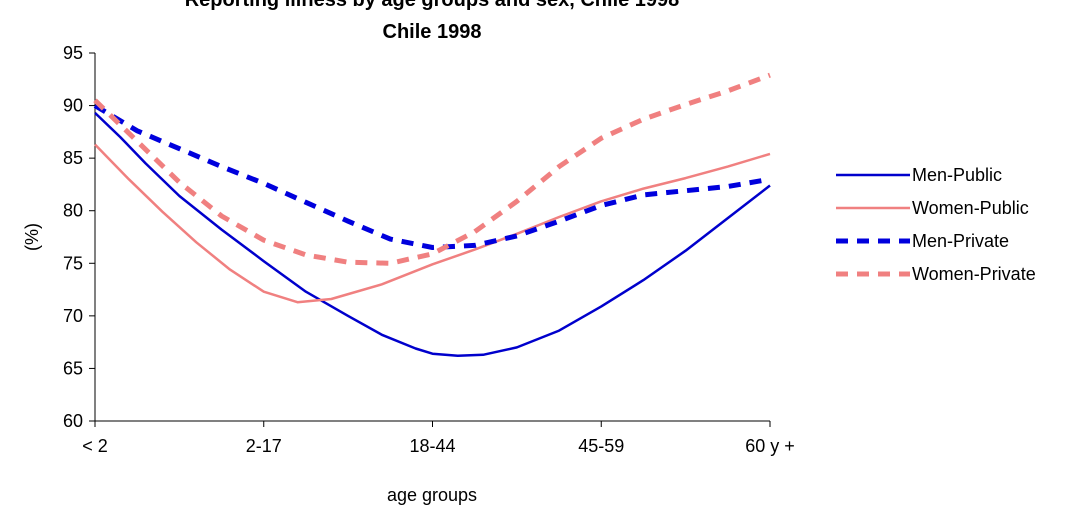 This screenshot has height=510, width=1072. Describe the element at coordinates (432, 495) in the screenshot. I see `x-axis-label: age groups` at that location.